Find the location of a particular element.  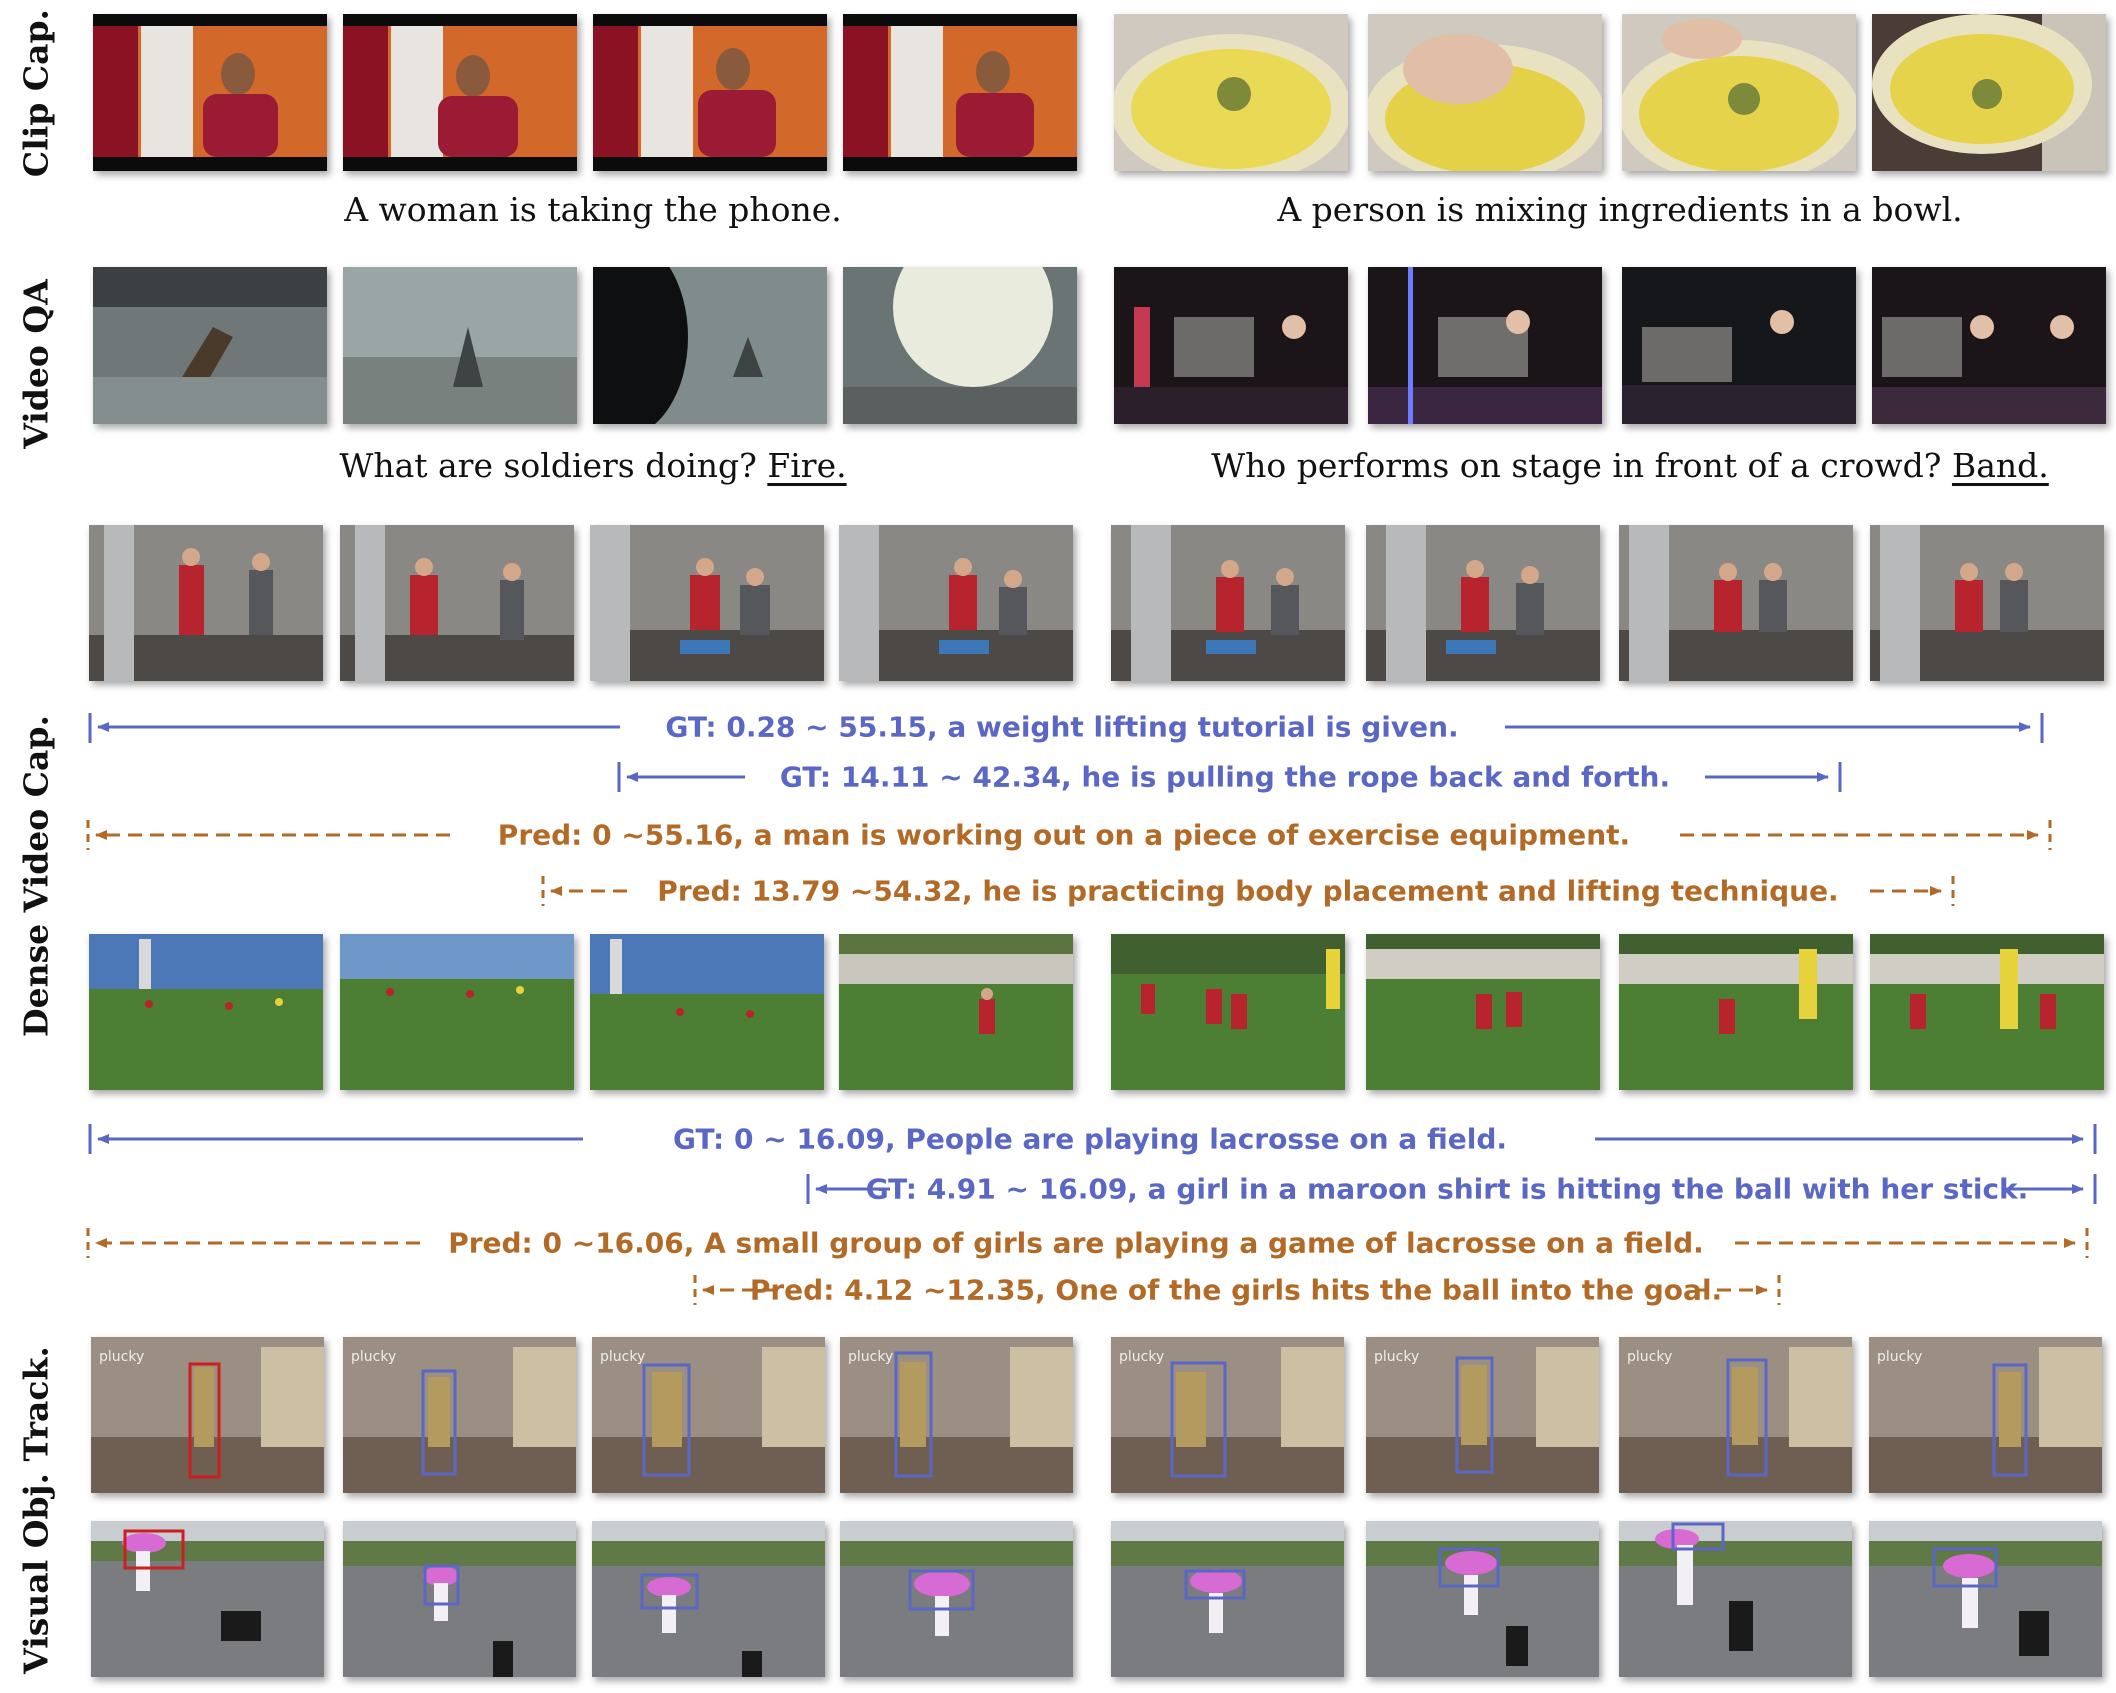

row-label-video-qa: Video QA is located at coordinates (36, 364).